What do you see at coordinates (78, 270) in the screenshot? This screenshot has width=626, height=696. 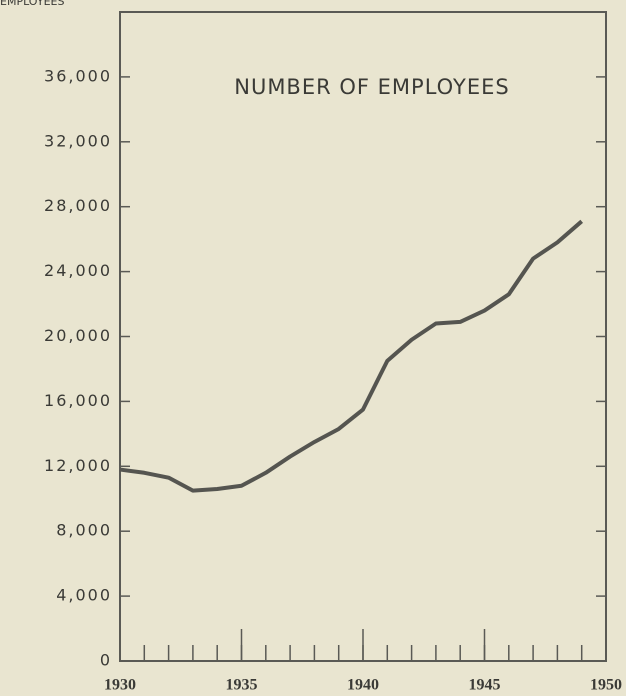 I see `y-tick-label: 24,000` at bounding box center [78, 270].